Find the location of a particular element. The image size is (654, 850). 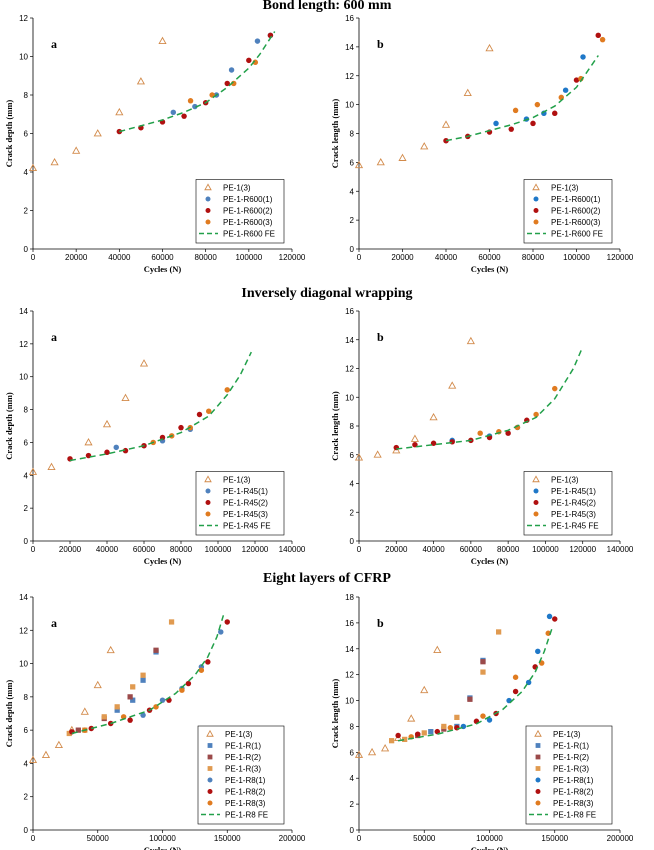

x-tick-label: 0 is located at coordinates (359, 549).